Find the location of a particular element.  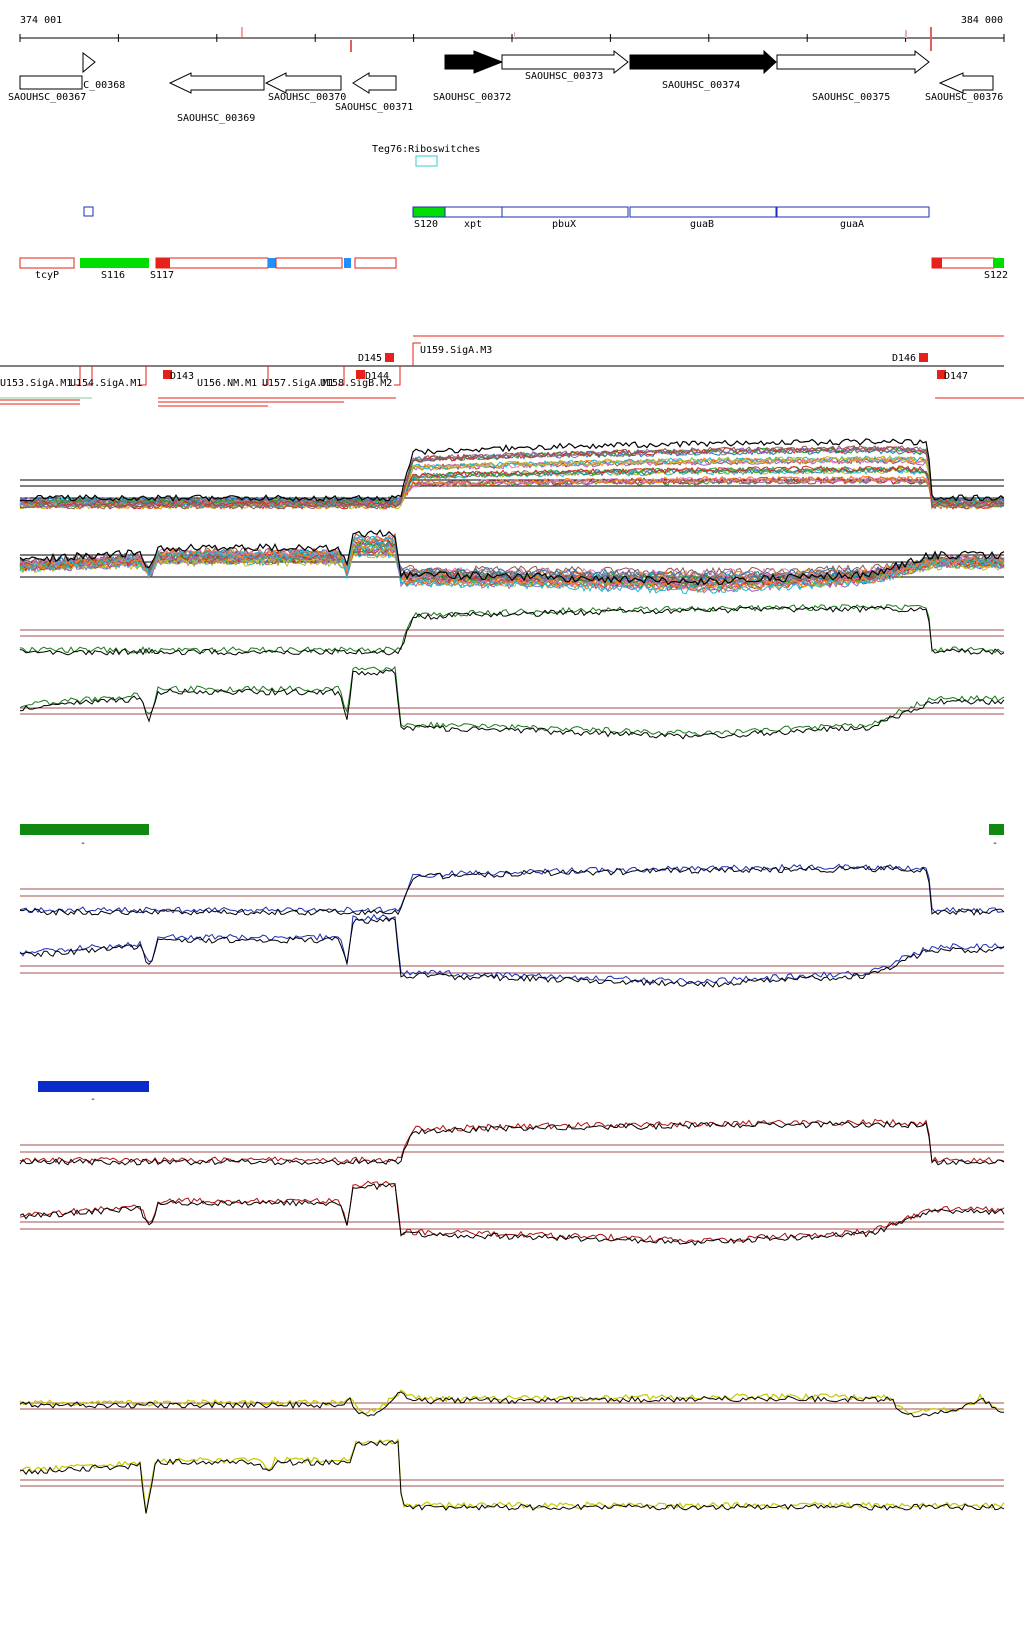

gene-label: SAOUHSC_00373 is located at coordinates (564, 76).